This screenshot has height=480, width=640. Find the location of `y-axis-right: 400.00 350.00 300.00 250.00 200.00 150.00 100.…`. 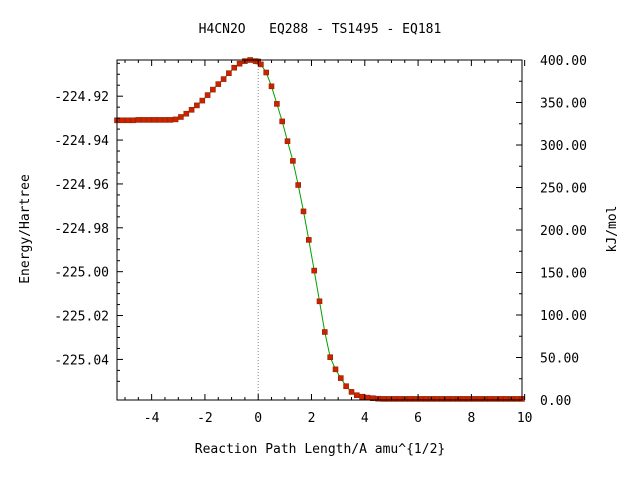

y-axis-right: 400.00 350.00 300.00 250.00 200.00 150.00 100.… is located at coordinates (551, 231).